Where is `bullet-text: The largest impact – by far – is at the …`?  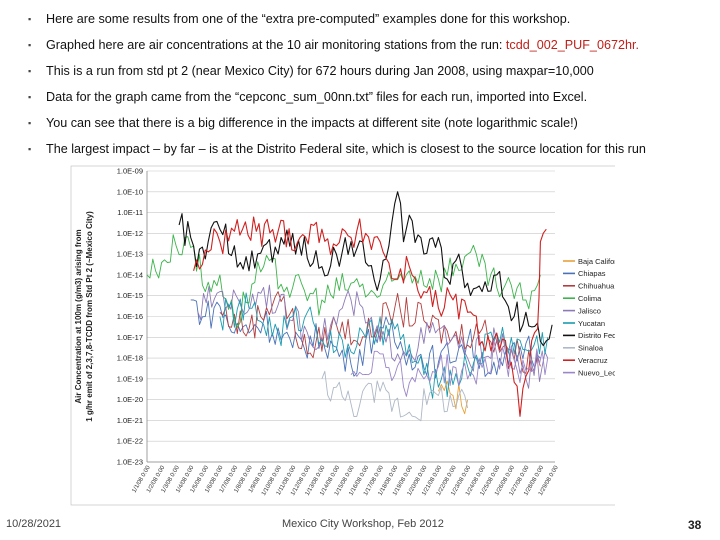
bullet-text: The largest impact – by far – is at the … is located at coordinates (346, 149).